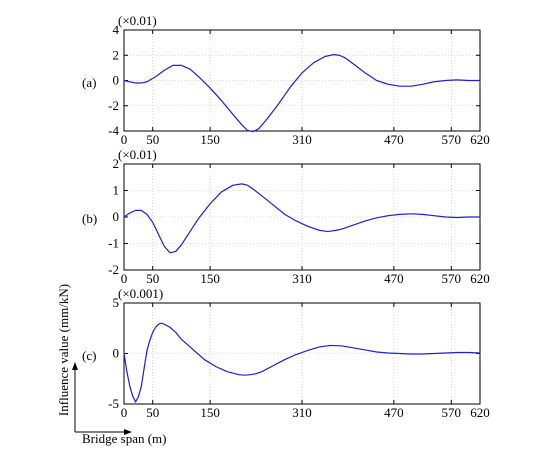 The image size is (538, 458). Describe the element at coordinates (128, 432) in the screenshot. I see `x-direction-arrow-head` at that location.